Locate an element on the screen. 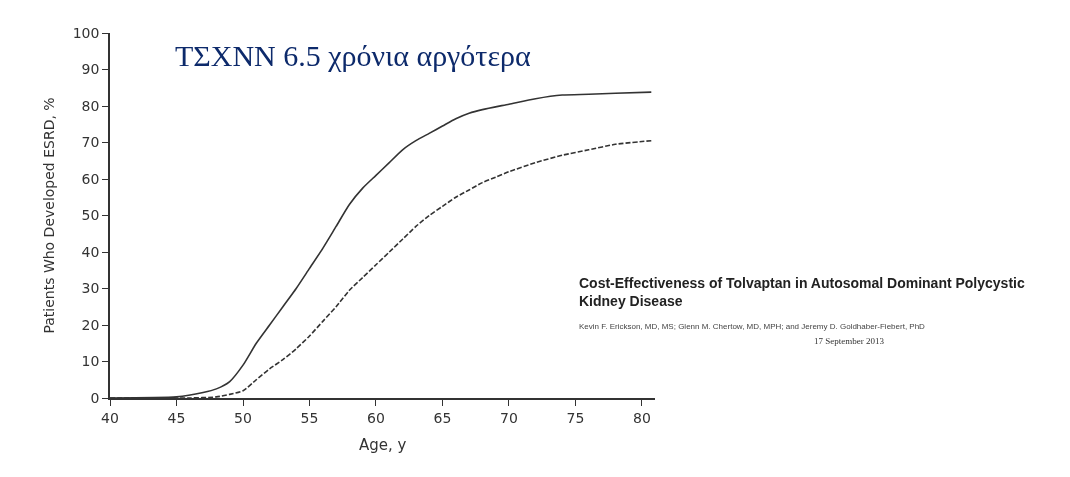 This screenshot has width=1070, height=477. x-axis-title: Age, y is located at coordinates (382, 445).